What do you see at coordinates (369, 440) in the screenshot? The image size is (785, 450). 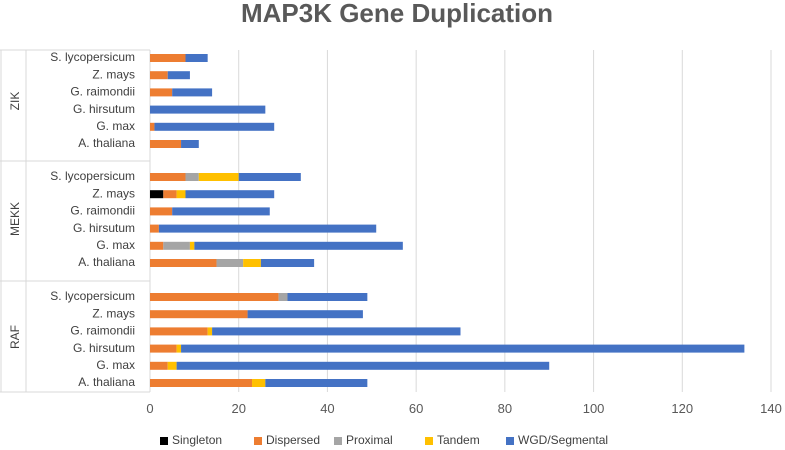 I see `legend-label: Proximal` at bounding box center [369, 440].